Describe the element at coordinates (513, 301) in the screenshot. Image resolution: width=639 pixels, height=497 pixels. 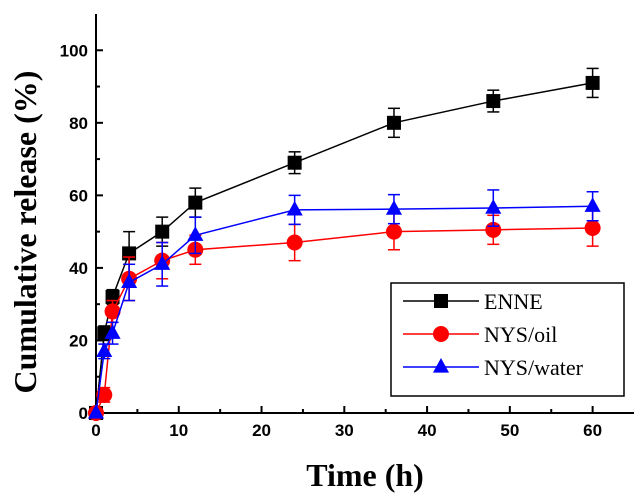
I see `legend-label: ENNE` at that location.